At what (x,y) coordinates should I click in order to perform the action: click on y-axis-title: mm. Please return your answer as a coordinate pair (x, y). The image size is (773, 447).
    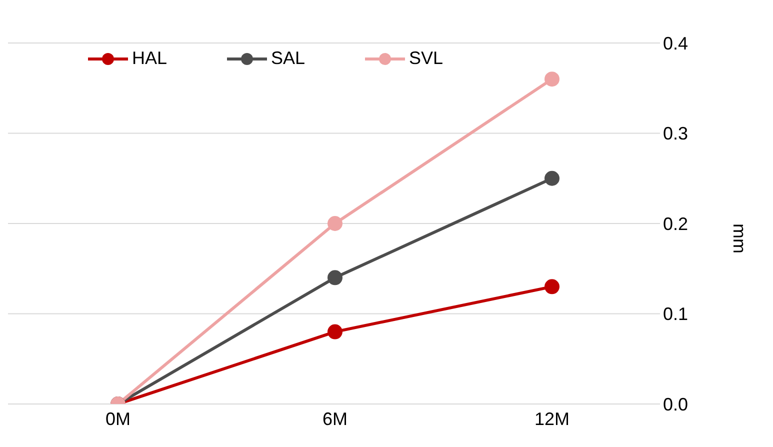
    Looking at the image, I should click on (740, 239).